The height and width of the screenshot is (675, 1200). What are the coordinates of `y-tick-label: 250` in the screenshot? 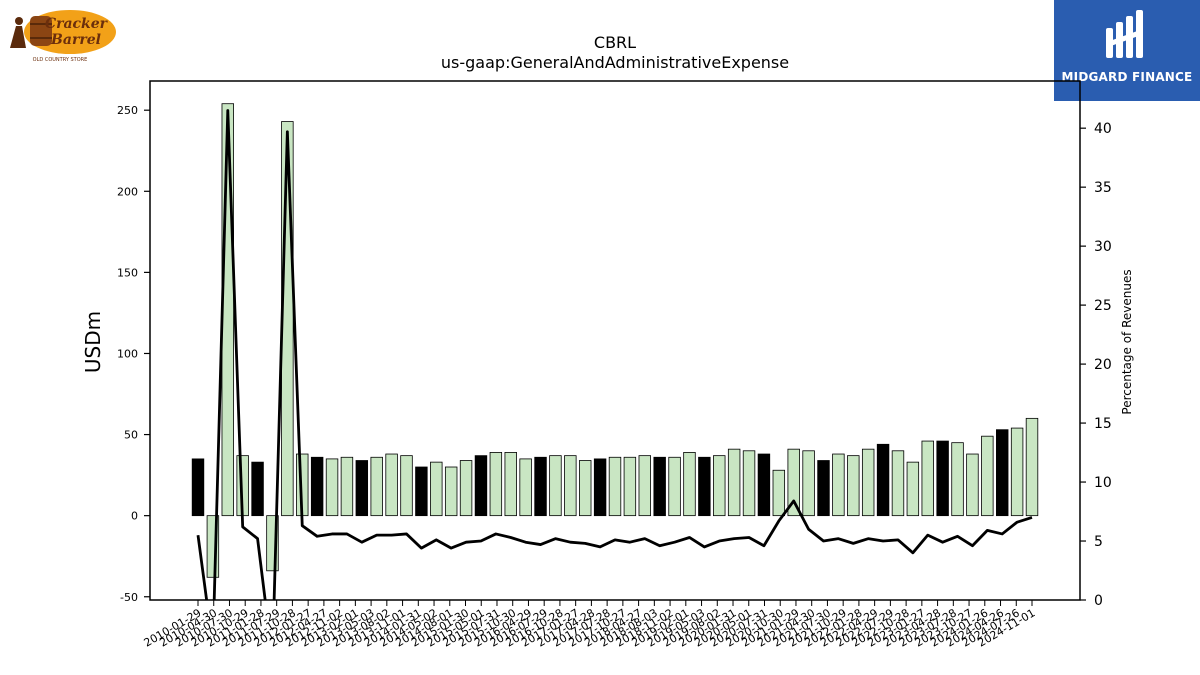 It's located at (127, 110).